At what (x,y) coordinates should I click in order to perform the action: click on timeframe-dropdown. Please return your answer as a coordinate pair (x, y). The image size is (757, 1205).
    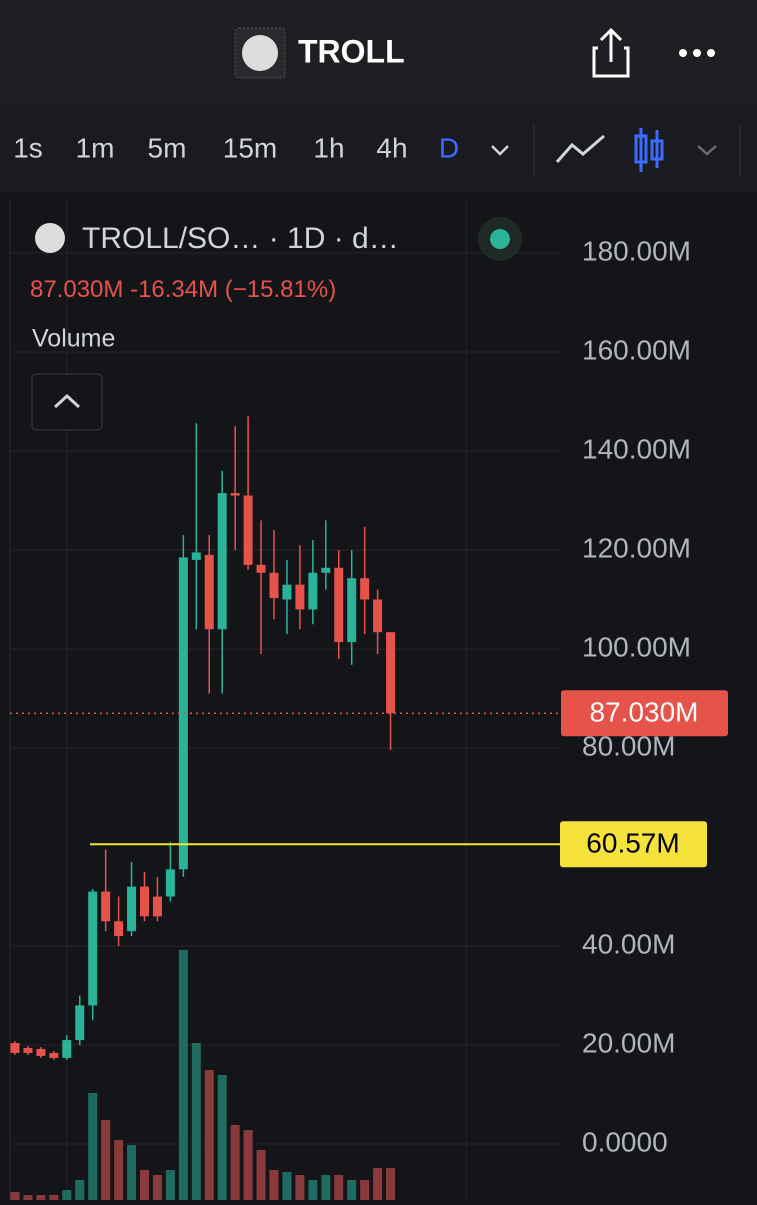
    Looking at the image, I should click on (500, 150).